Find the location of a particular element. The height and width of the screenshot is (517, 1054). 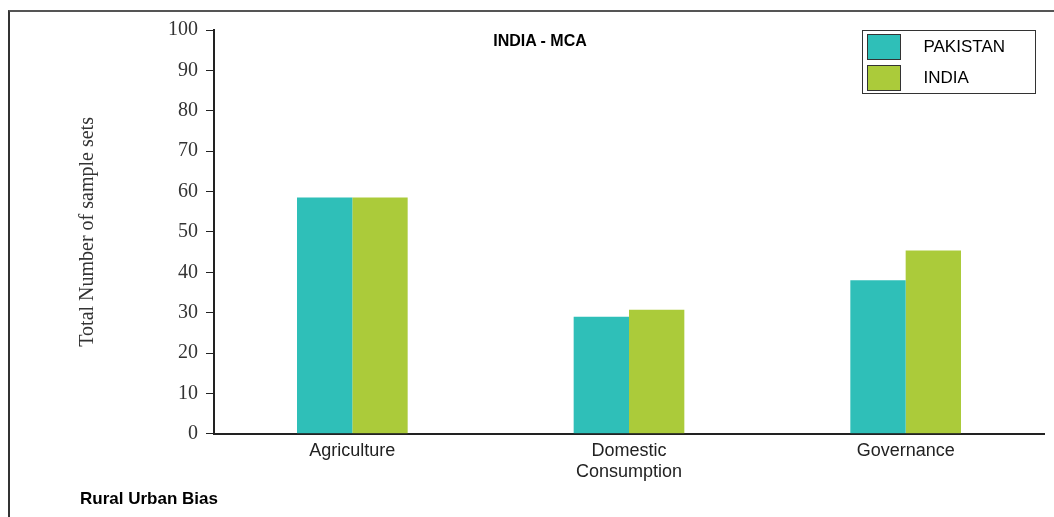

chart-title: INDIA - MCA is located at coordinates (540, 41).